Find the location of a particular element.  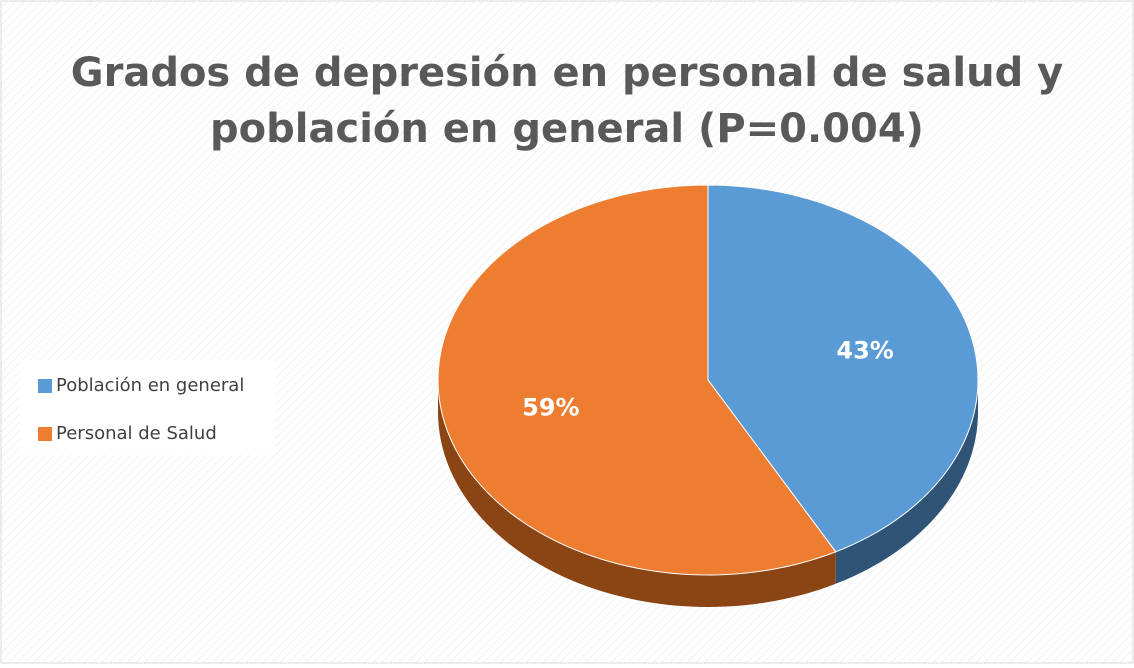

data-label: 43% is located at coordinates (864, 350).